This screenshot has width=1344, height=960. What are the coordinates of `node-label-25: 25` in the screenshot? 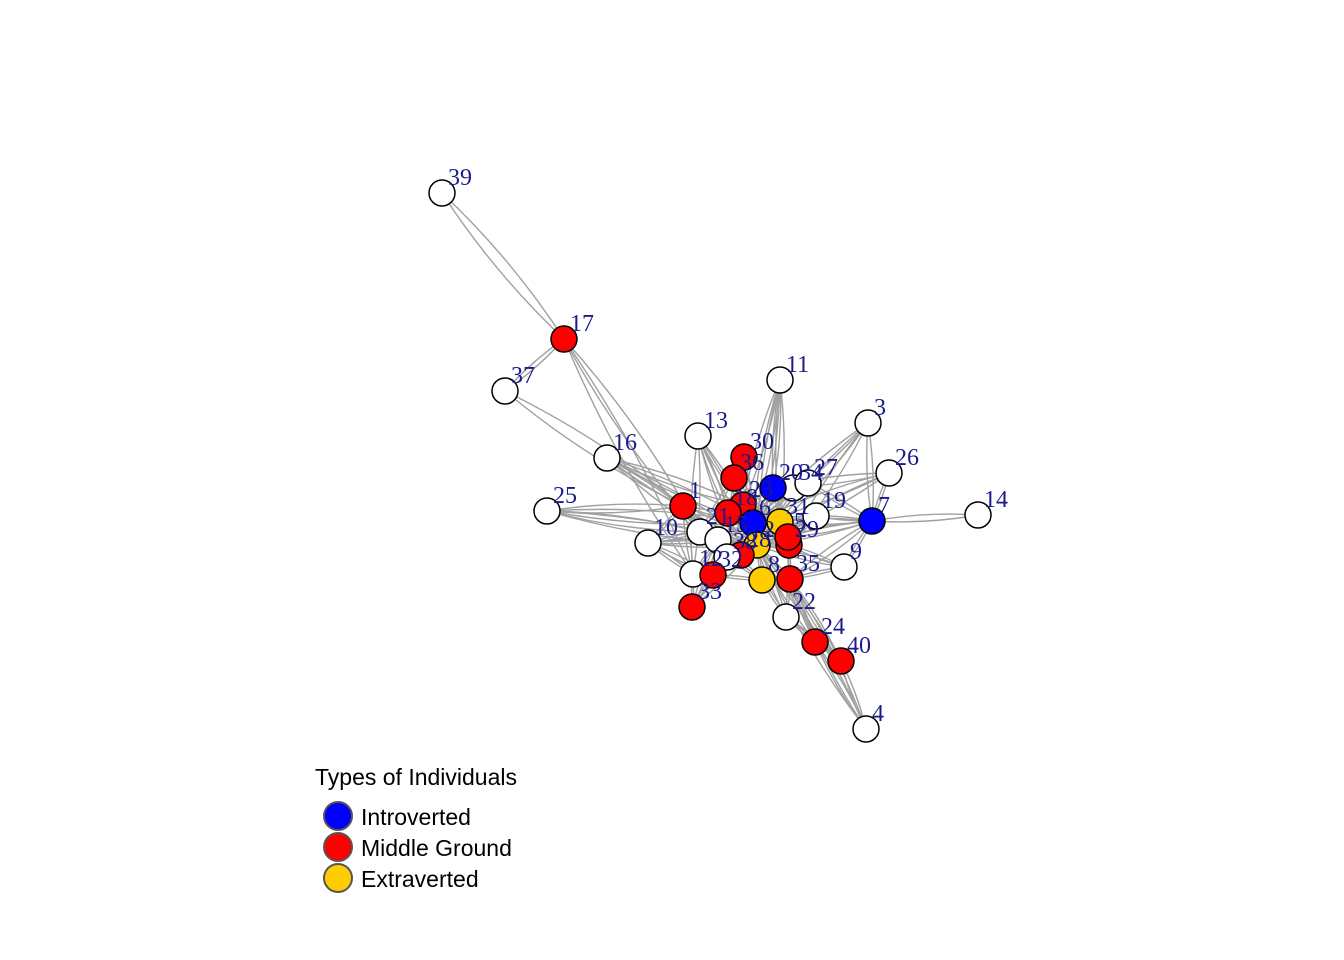 It's located at (565, 496).